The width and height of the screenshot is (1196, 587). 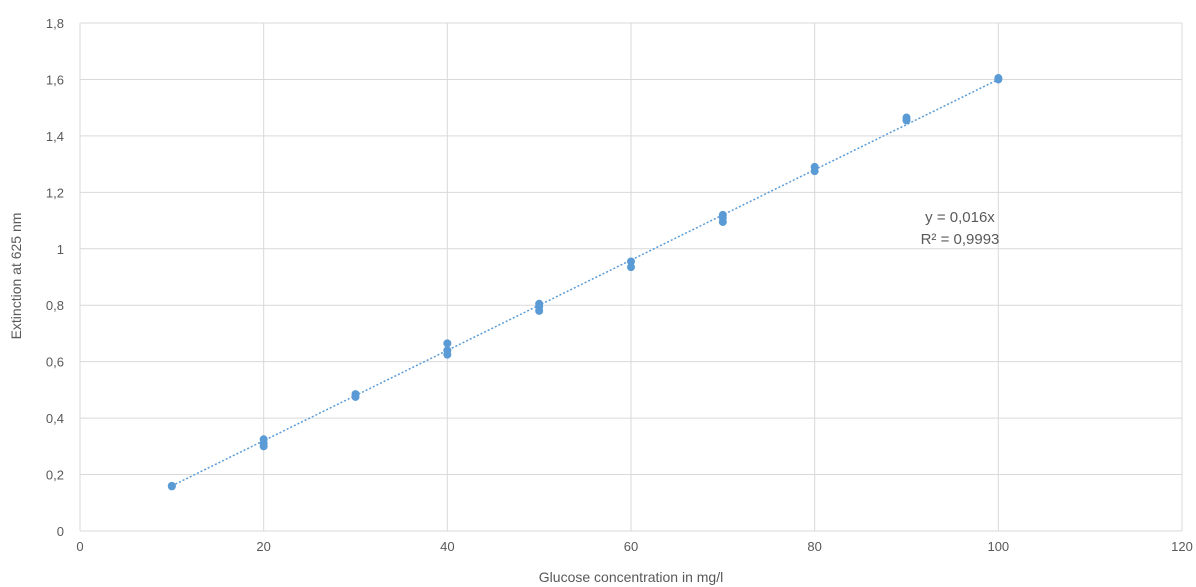 What do you see at coordinates (814, 546) in the screenshot?
I see `x-tick-label: 80` at bounding box center [814, 546].